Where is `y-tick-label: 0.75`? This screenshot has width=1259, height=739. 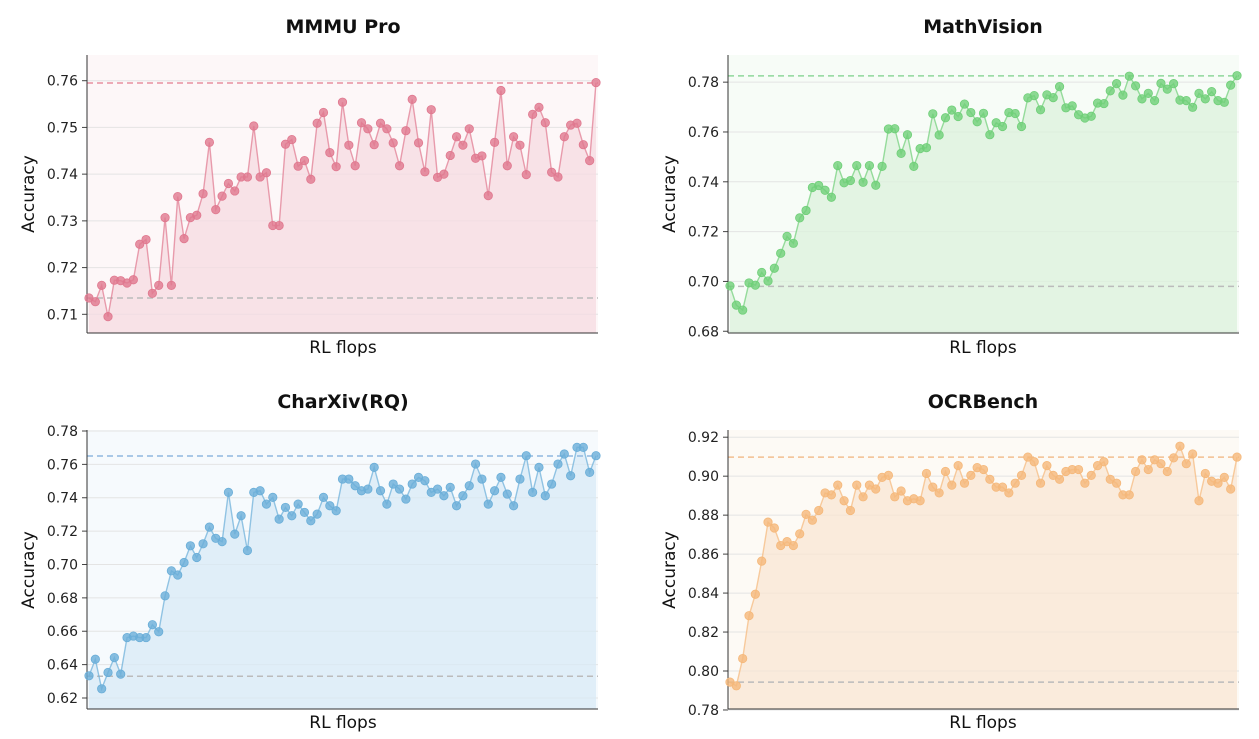 y-tick-label: 0.75 is located at coordinates (62, 128).